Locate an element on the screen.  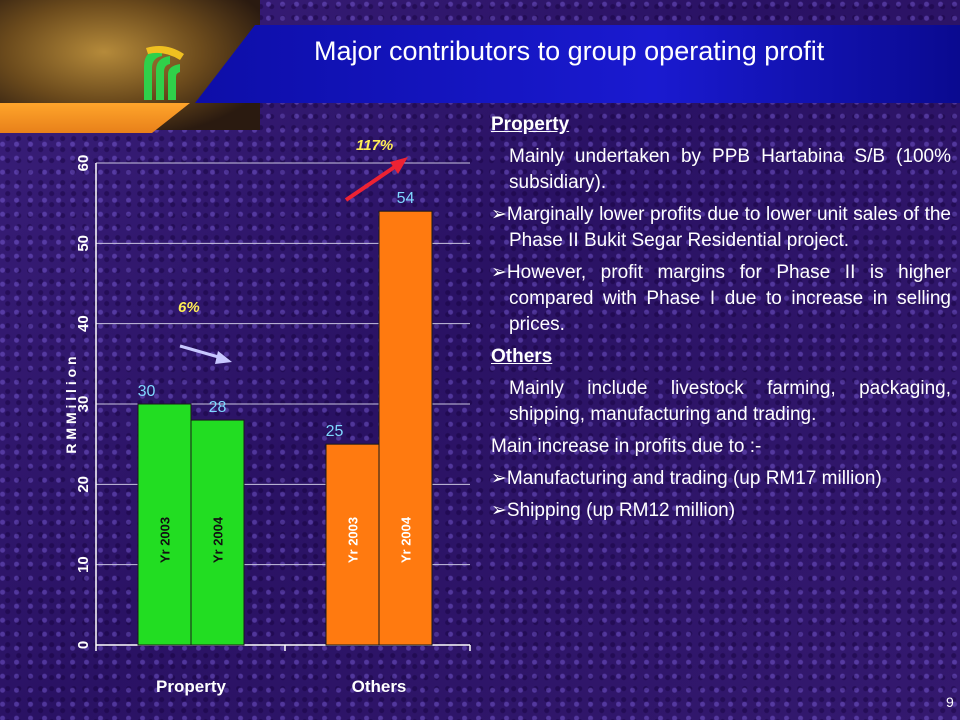
y-tick-label: 50 is located at coordinates (83, 243).